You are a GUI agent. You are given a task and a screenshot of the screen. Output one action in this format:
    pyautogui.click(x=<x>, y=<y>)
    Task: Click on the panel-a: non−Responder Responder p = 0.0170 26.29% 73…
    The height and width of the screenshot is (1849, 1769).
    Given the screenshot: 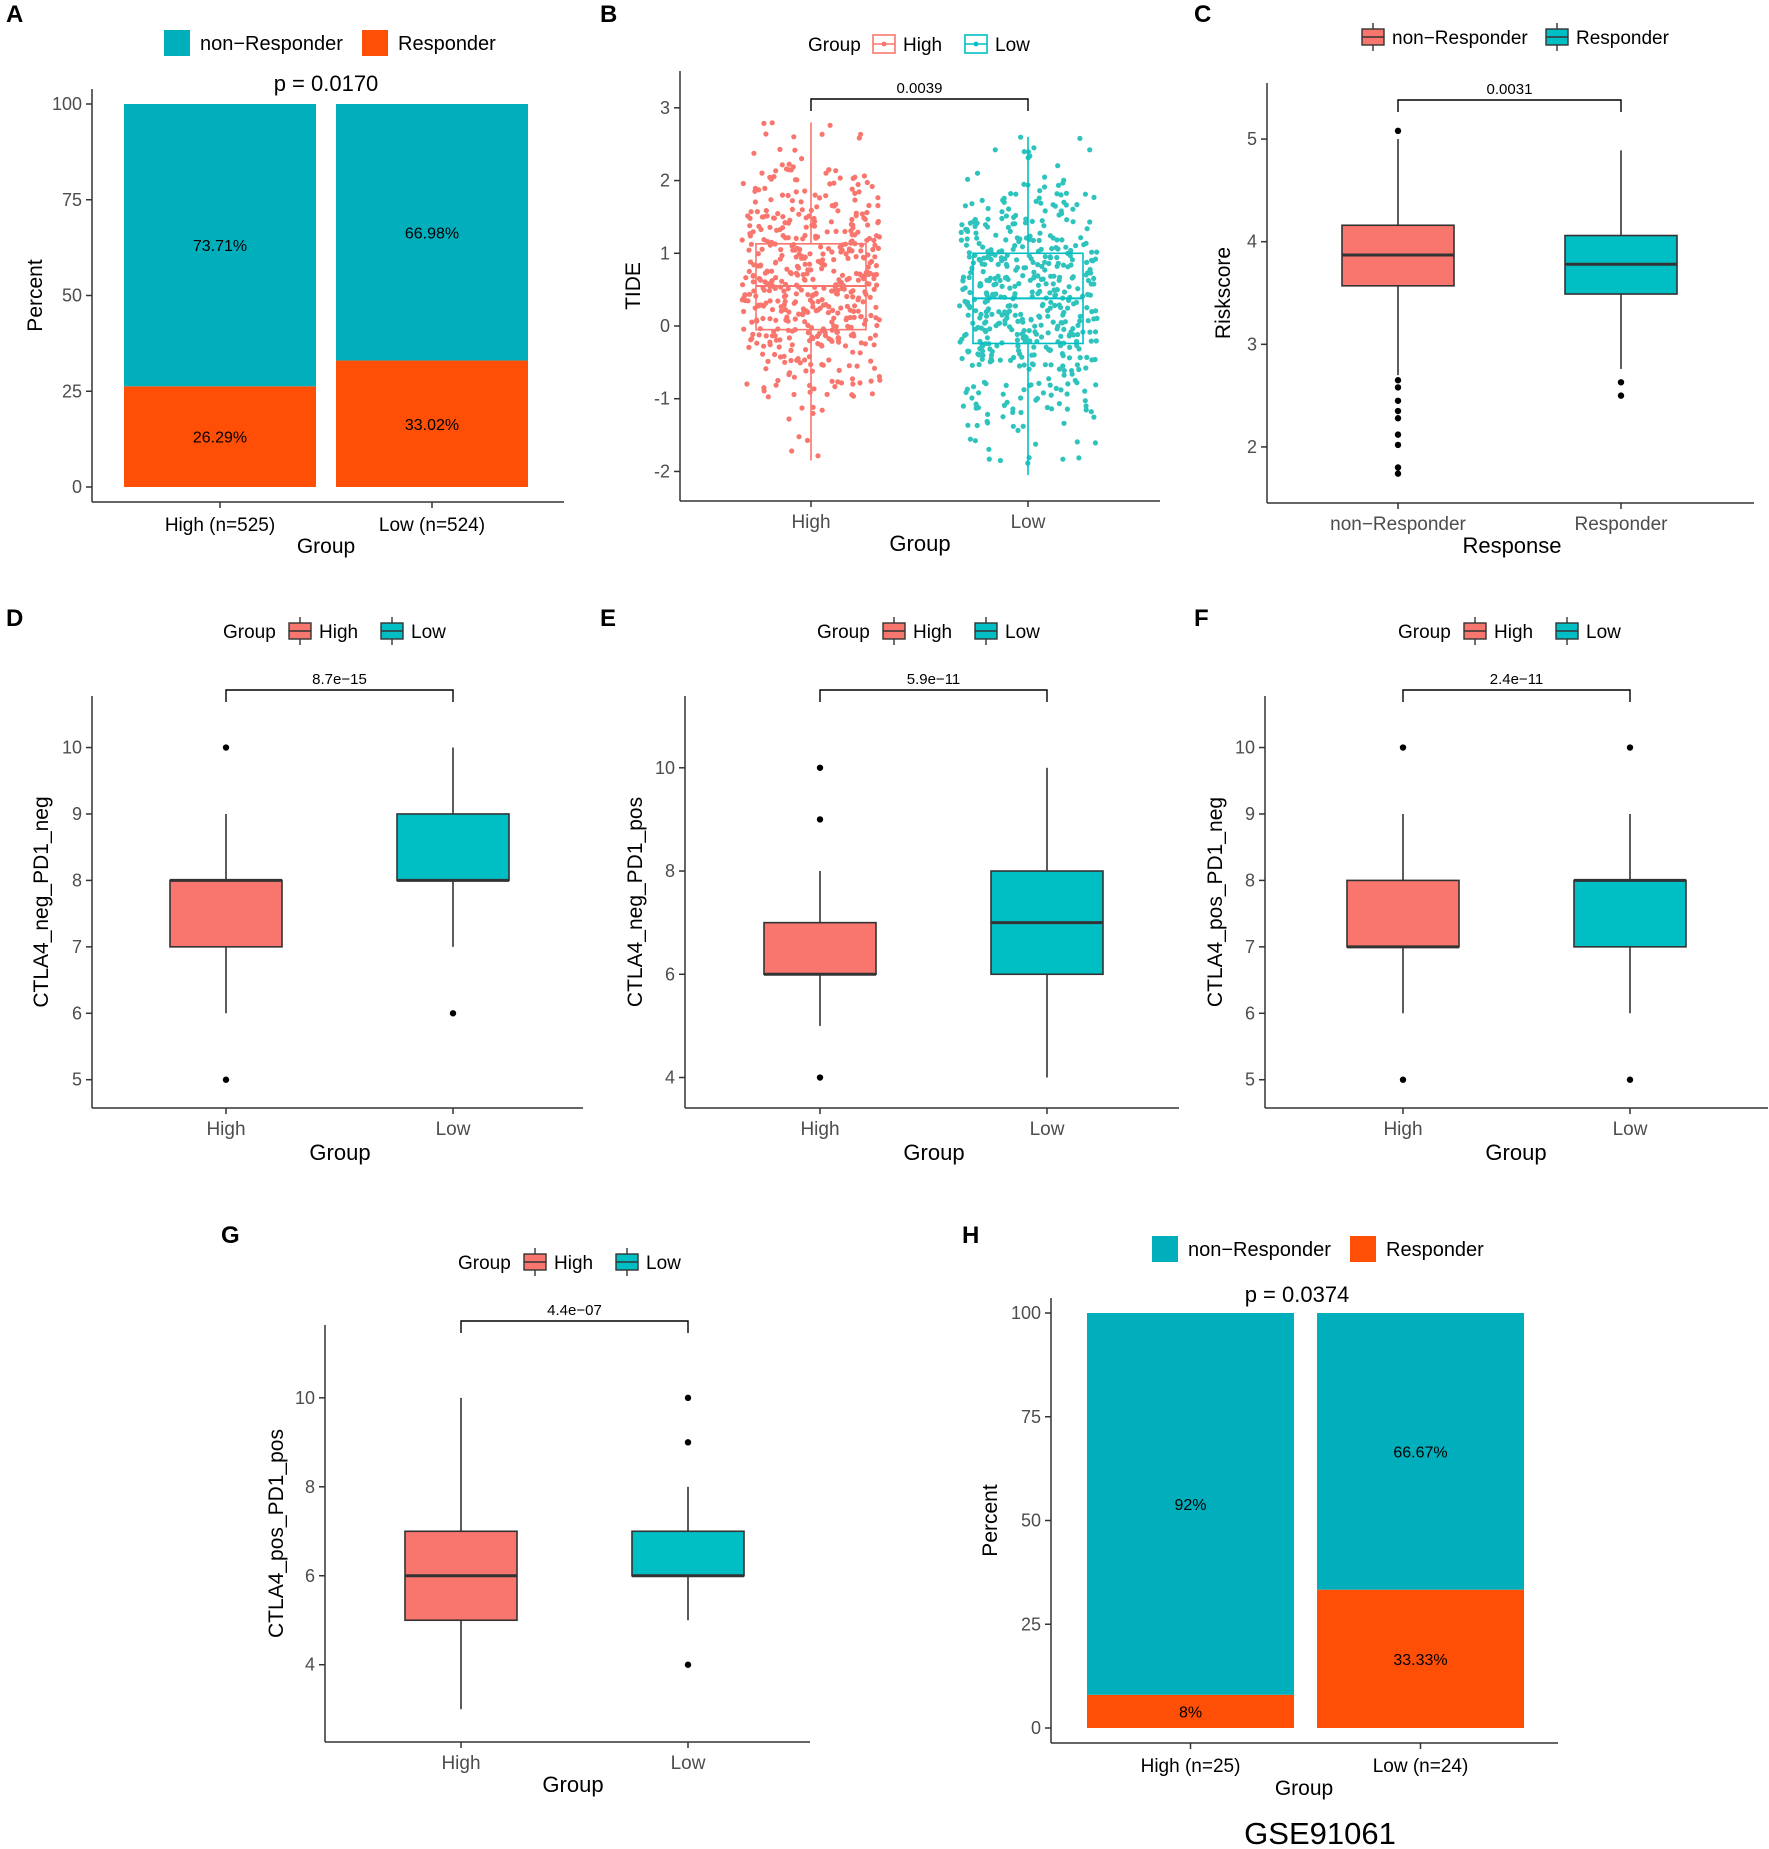 What is the action you would take?
    pyautogui.click(x=294, y=294)
    